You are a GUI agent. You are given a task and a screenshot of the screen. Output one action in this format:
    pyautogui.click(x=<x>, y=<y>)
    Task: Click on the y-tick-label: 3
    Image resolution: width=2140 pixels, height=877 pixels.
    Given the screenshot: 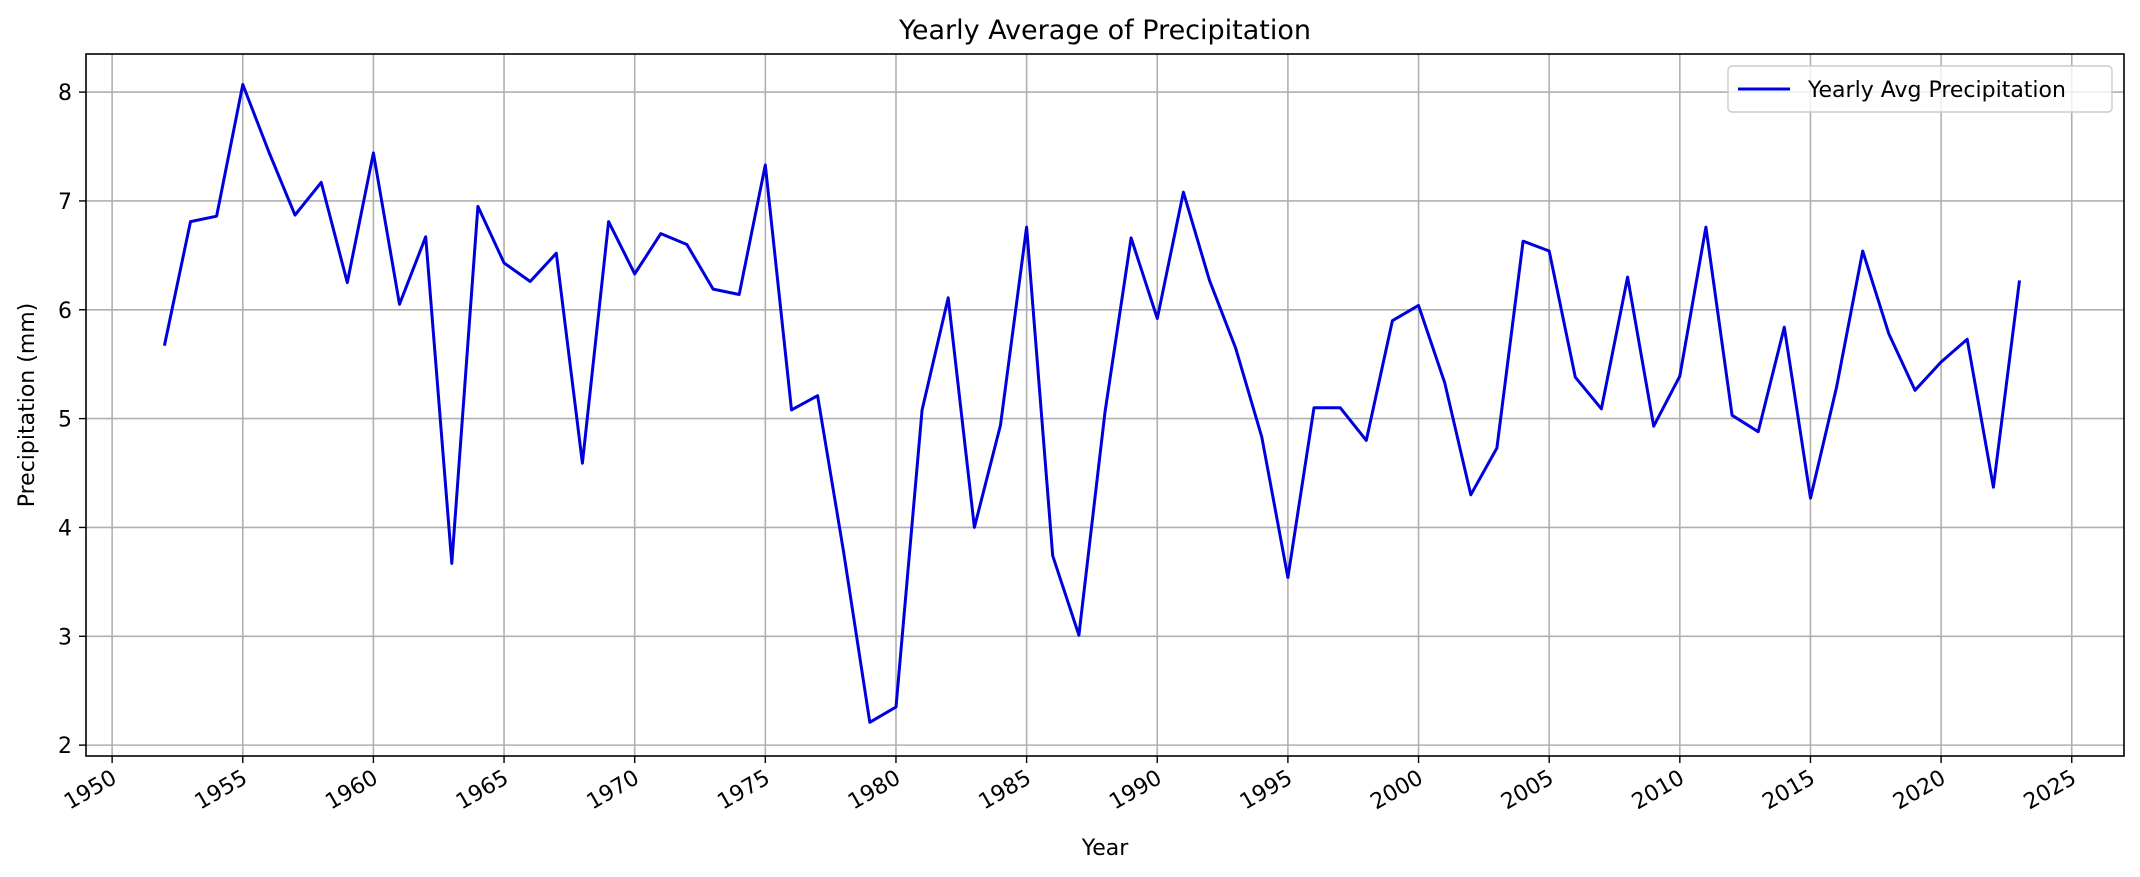 What is the action you would take?
    pyautogui.click(x=65, y=637)
    